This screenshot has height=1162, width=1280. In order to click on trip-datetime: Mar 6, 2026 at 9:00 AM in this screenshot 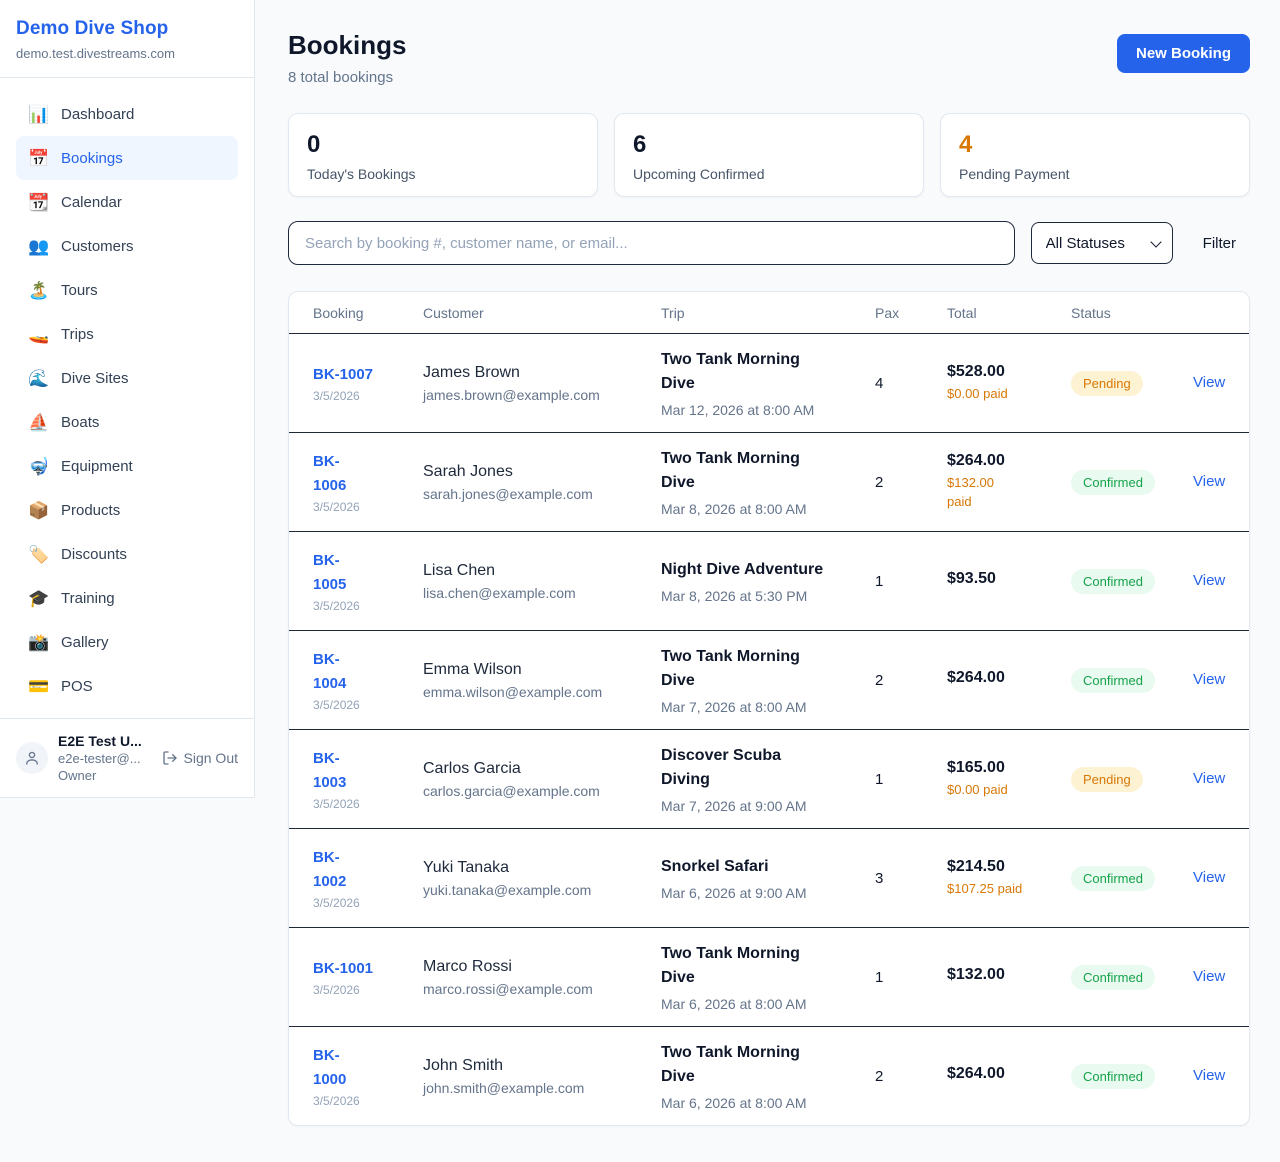, I will do `click(734, 893)`.